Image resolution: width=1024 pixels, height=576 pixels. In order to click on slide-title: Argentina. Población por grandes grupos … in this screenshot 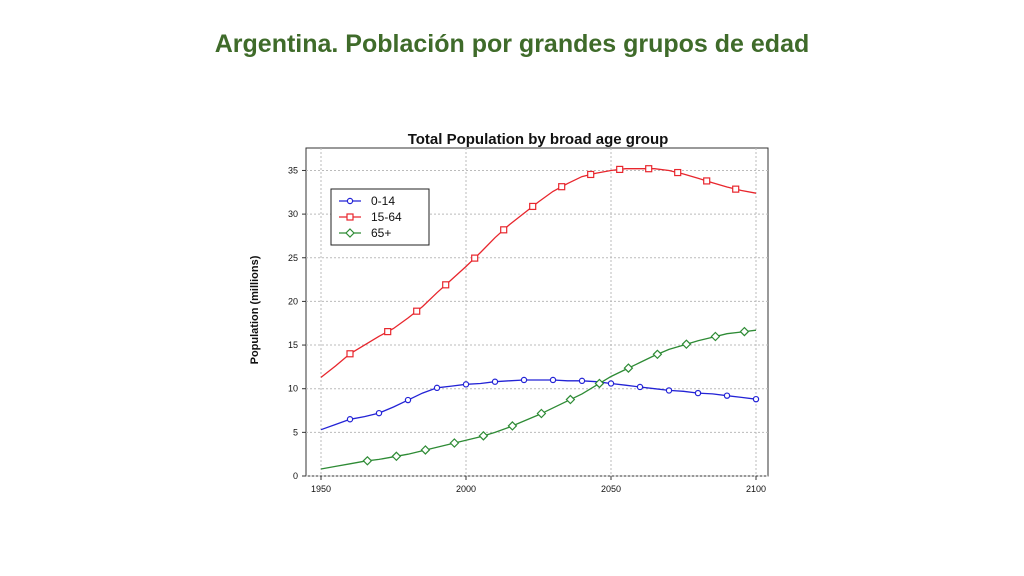, I will do `click(512, 44)`.